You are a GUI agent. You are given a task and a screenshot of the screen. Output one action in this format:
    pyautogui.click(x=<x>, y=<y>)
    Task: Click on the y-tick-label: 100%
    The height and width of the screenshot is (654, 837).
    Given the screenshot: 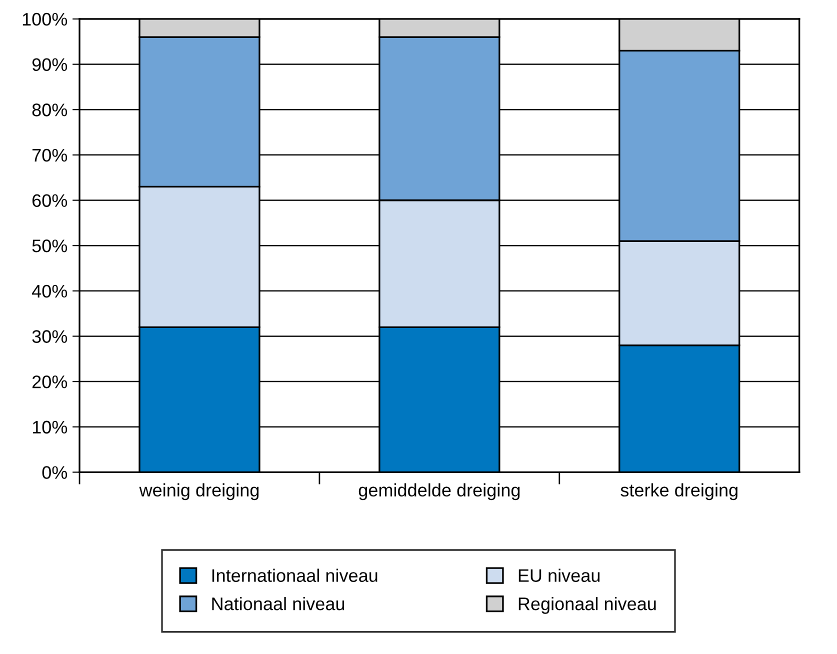 What is the action you would take?
    pyautogui.click(x=45, y=19)
    